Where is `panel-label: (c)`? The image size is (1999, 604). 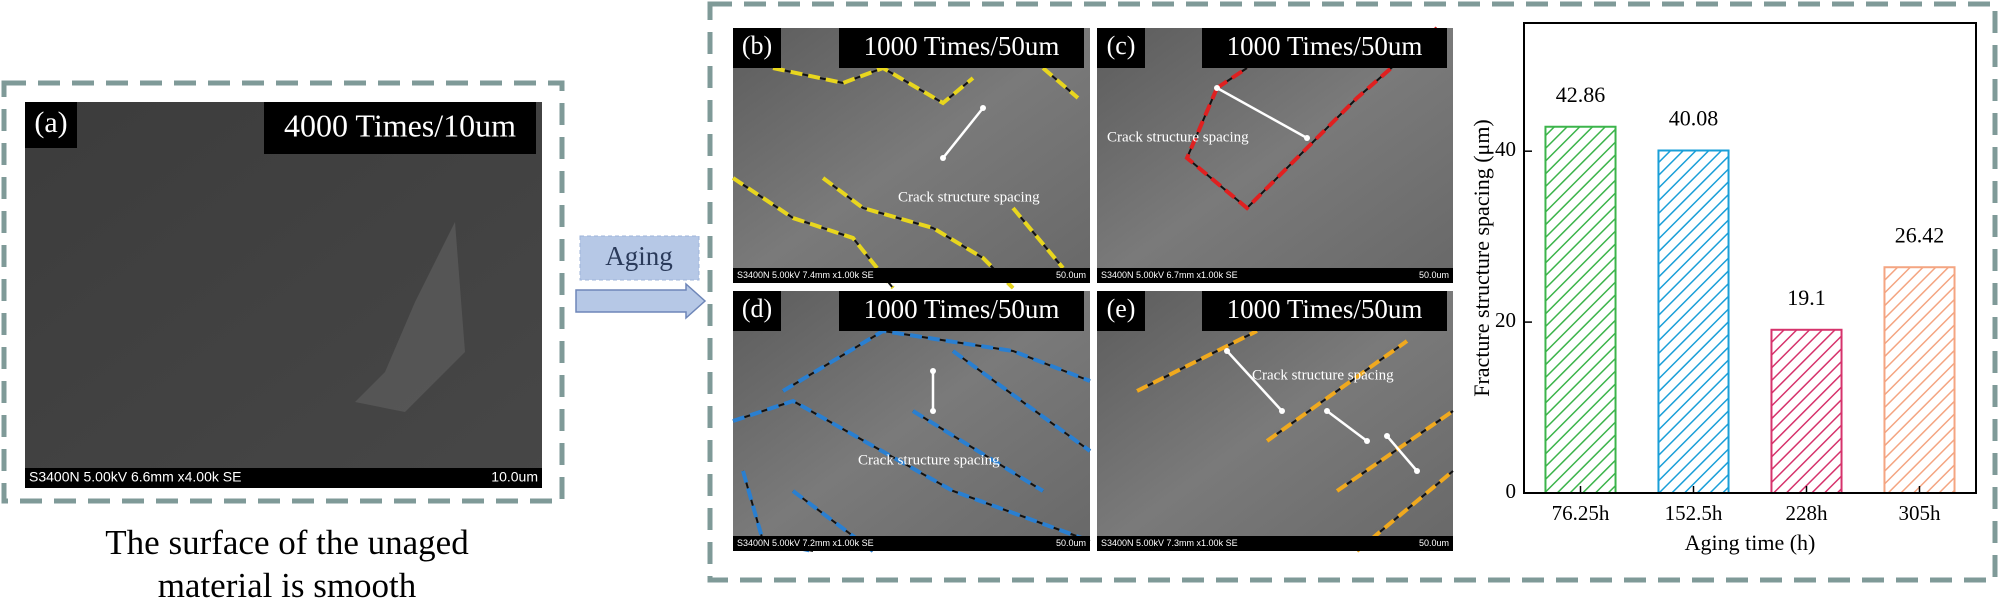 panel-label: (c) is located at coordinates (1121, 45).